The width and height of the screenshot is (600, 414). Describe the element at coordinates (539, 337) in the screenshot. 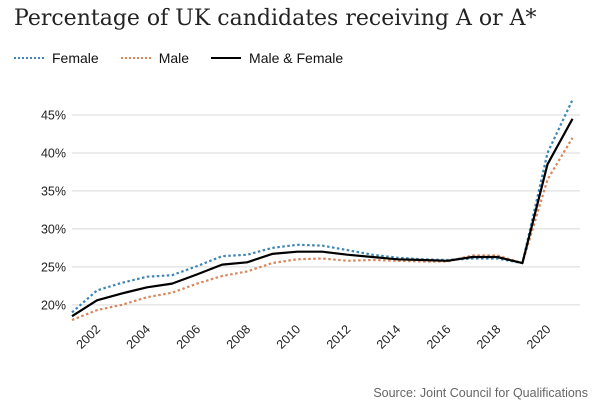

I see `x-tick-label: 2020` at that location.